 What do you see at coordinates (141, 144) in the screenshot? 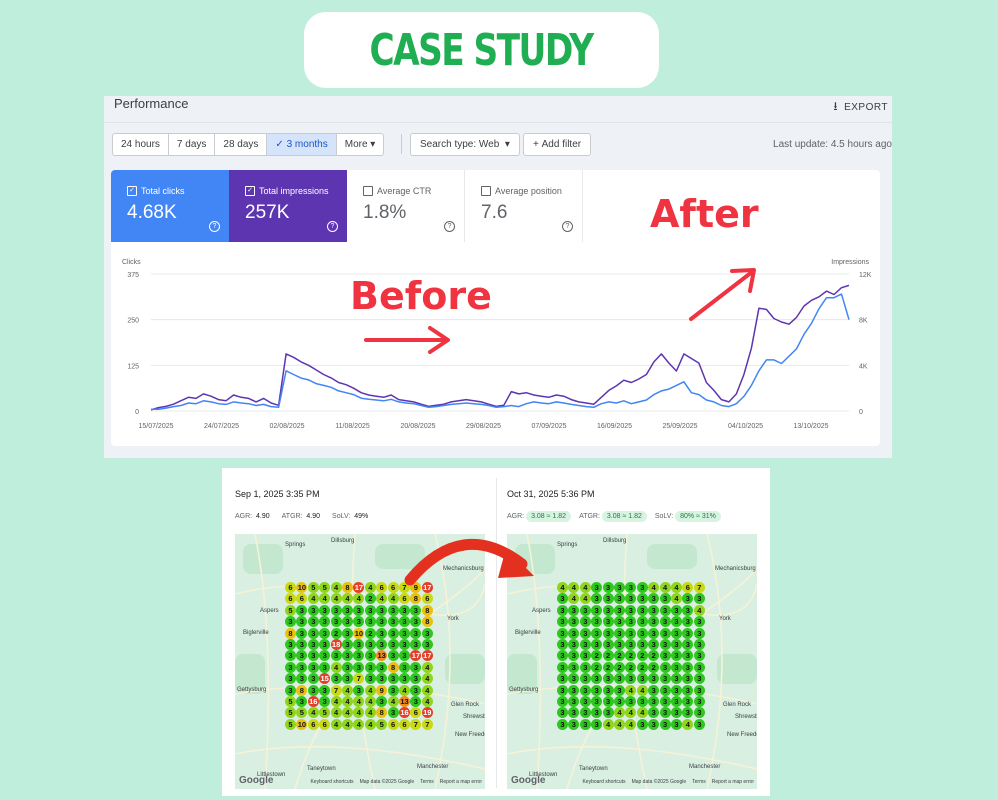
I see `date-24-hours: 24 hours` at bounding box center [141, 144].